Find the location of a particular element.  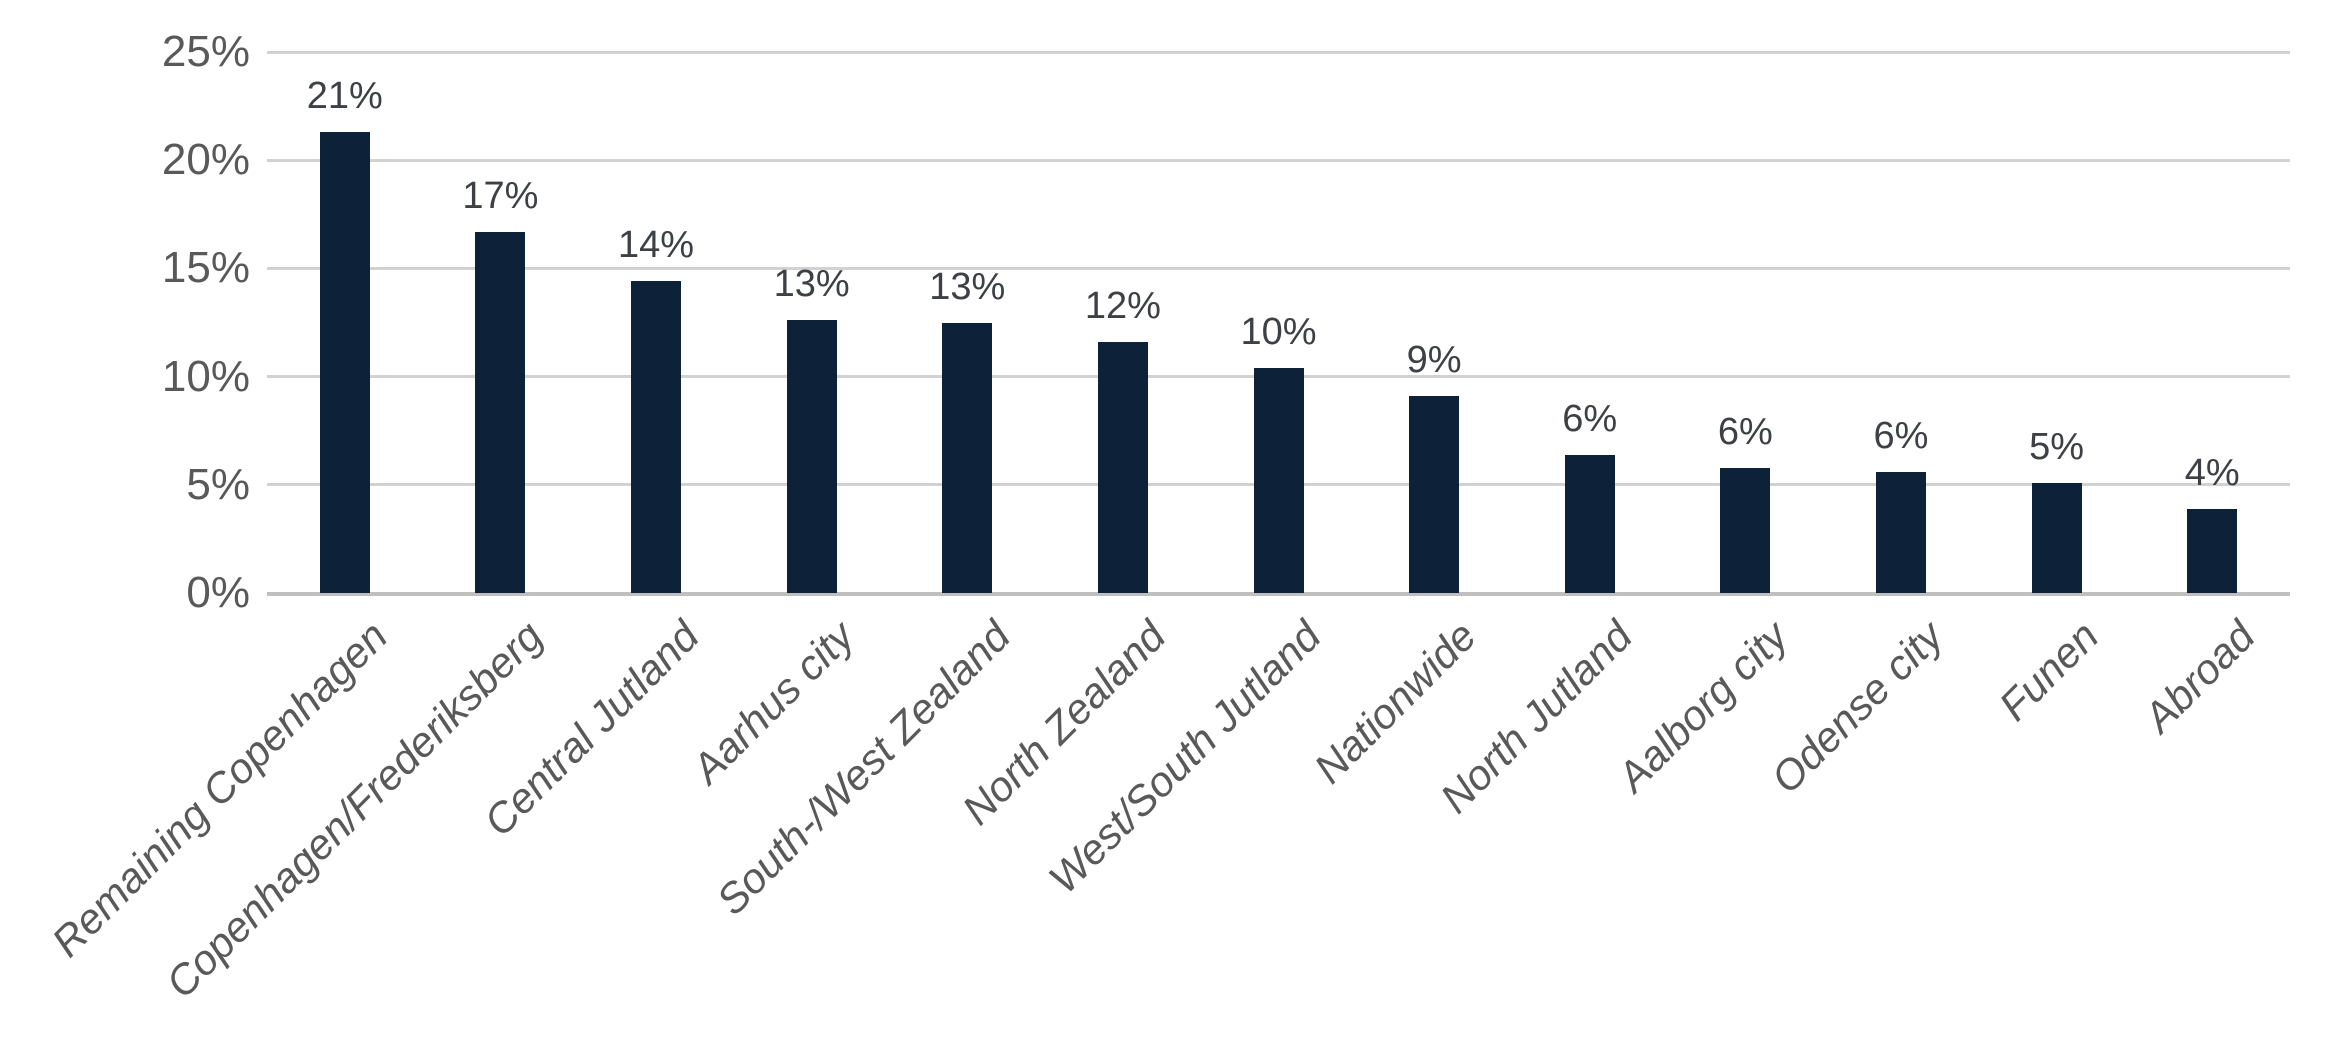

y-axis-label: 15% is located at coordinates (205, 268).